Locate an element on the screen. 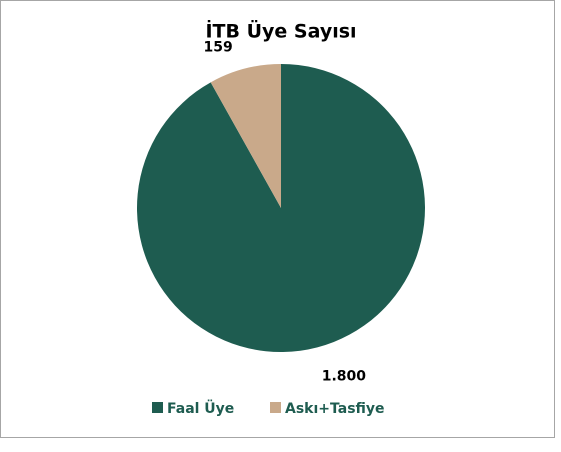  value-label: 1.800 is located at coordinates (344, 377).